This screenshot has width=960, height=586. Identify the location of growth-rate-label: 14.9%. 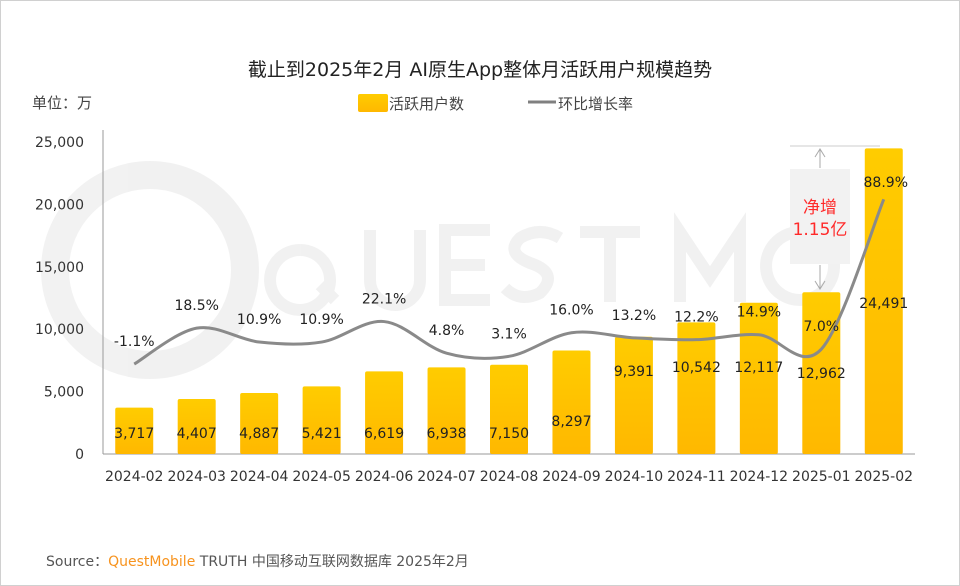
(759, 313).